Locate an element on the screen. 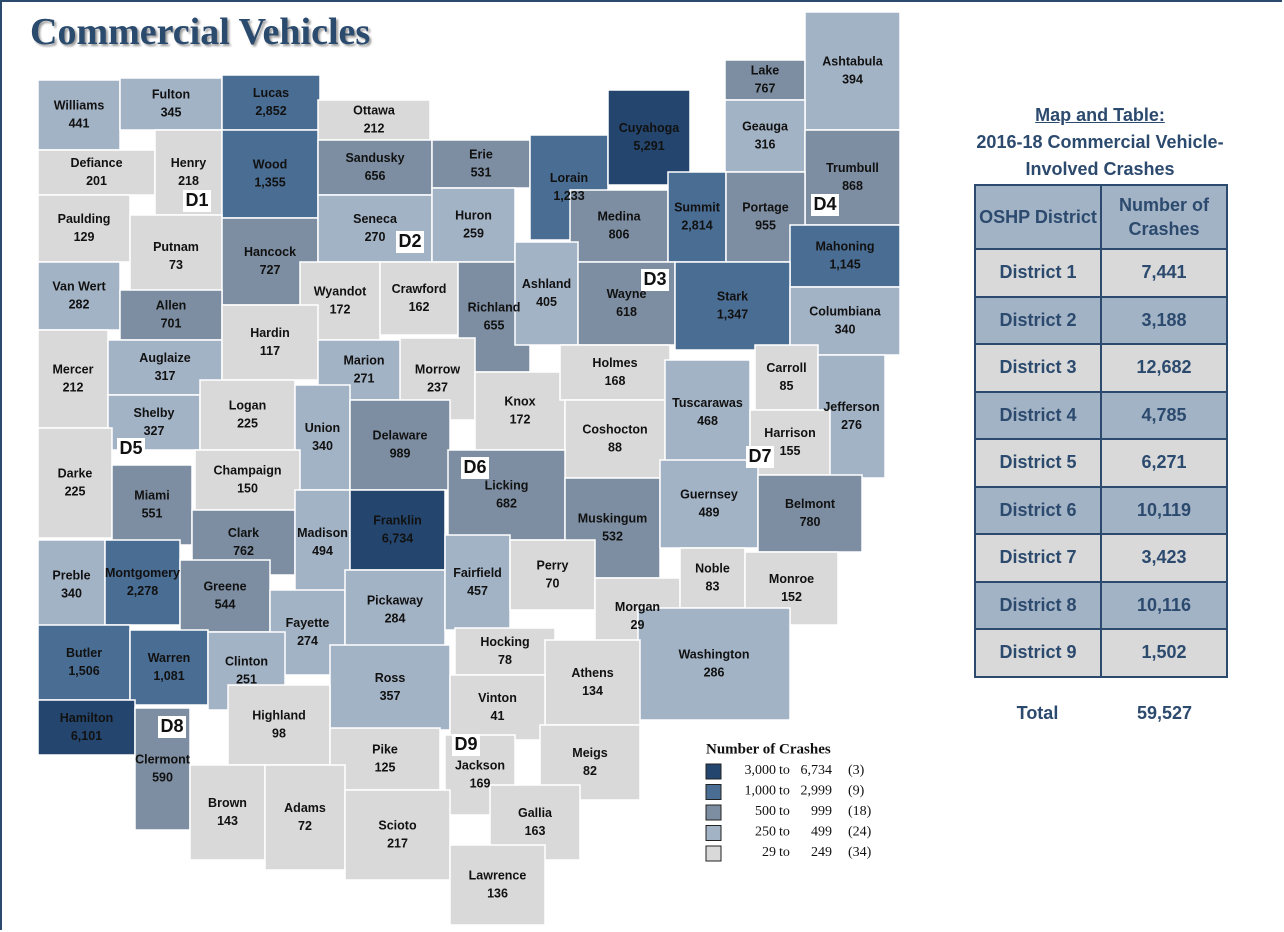 The width and height of the screenshot is (1284, 932). county-value: 955 is located at coordinates (765, 225).